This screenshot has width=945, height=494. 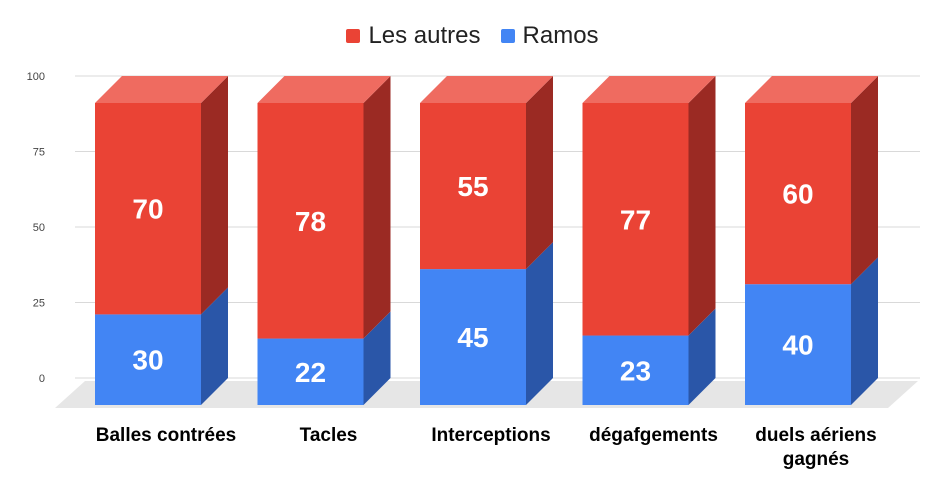 I want to click on legend-item-les-autres: Les autres, so click(x=413, y=36).